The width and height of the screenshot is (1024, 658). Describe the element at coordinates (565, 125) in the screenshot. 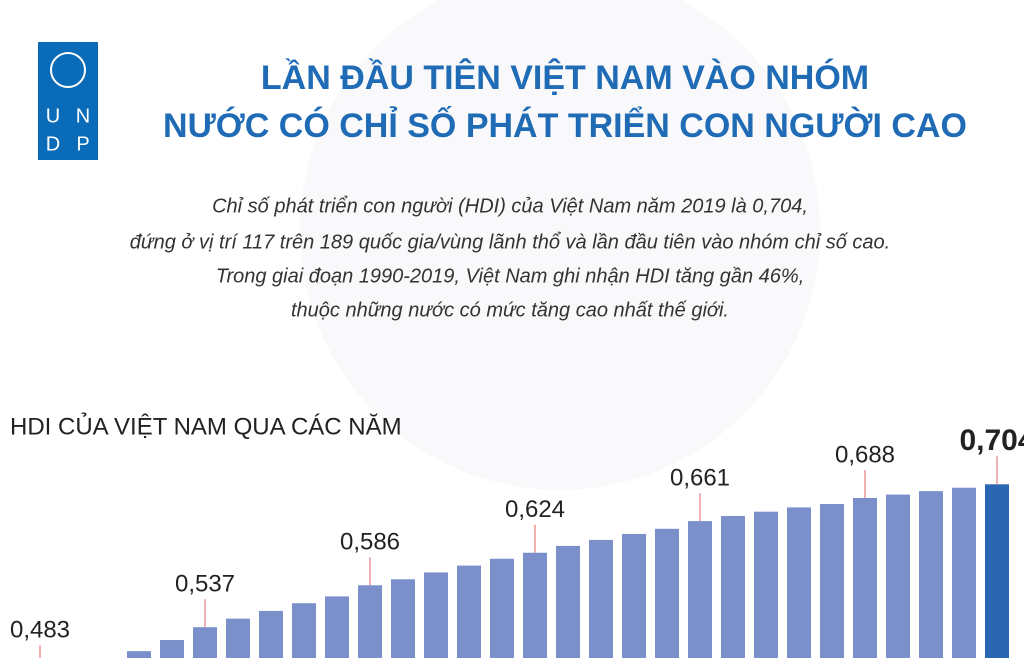

I see `title: NƯỚC CÓ CHỈ SỐ PHÁT TRIỂN CON NGƯỜI CAO` at that location.